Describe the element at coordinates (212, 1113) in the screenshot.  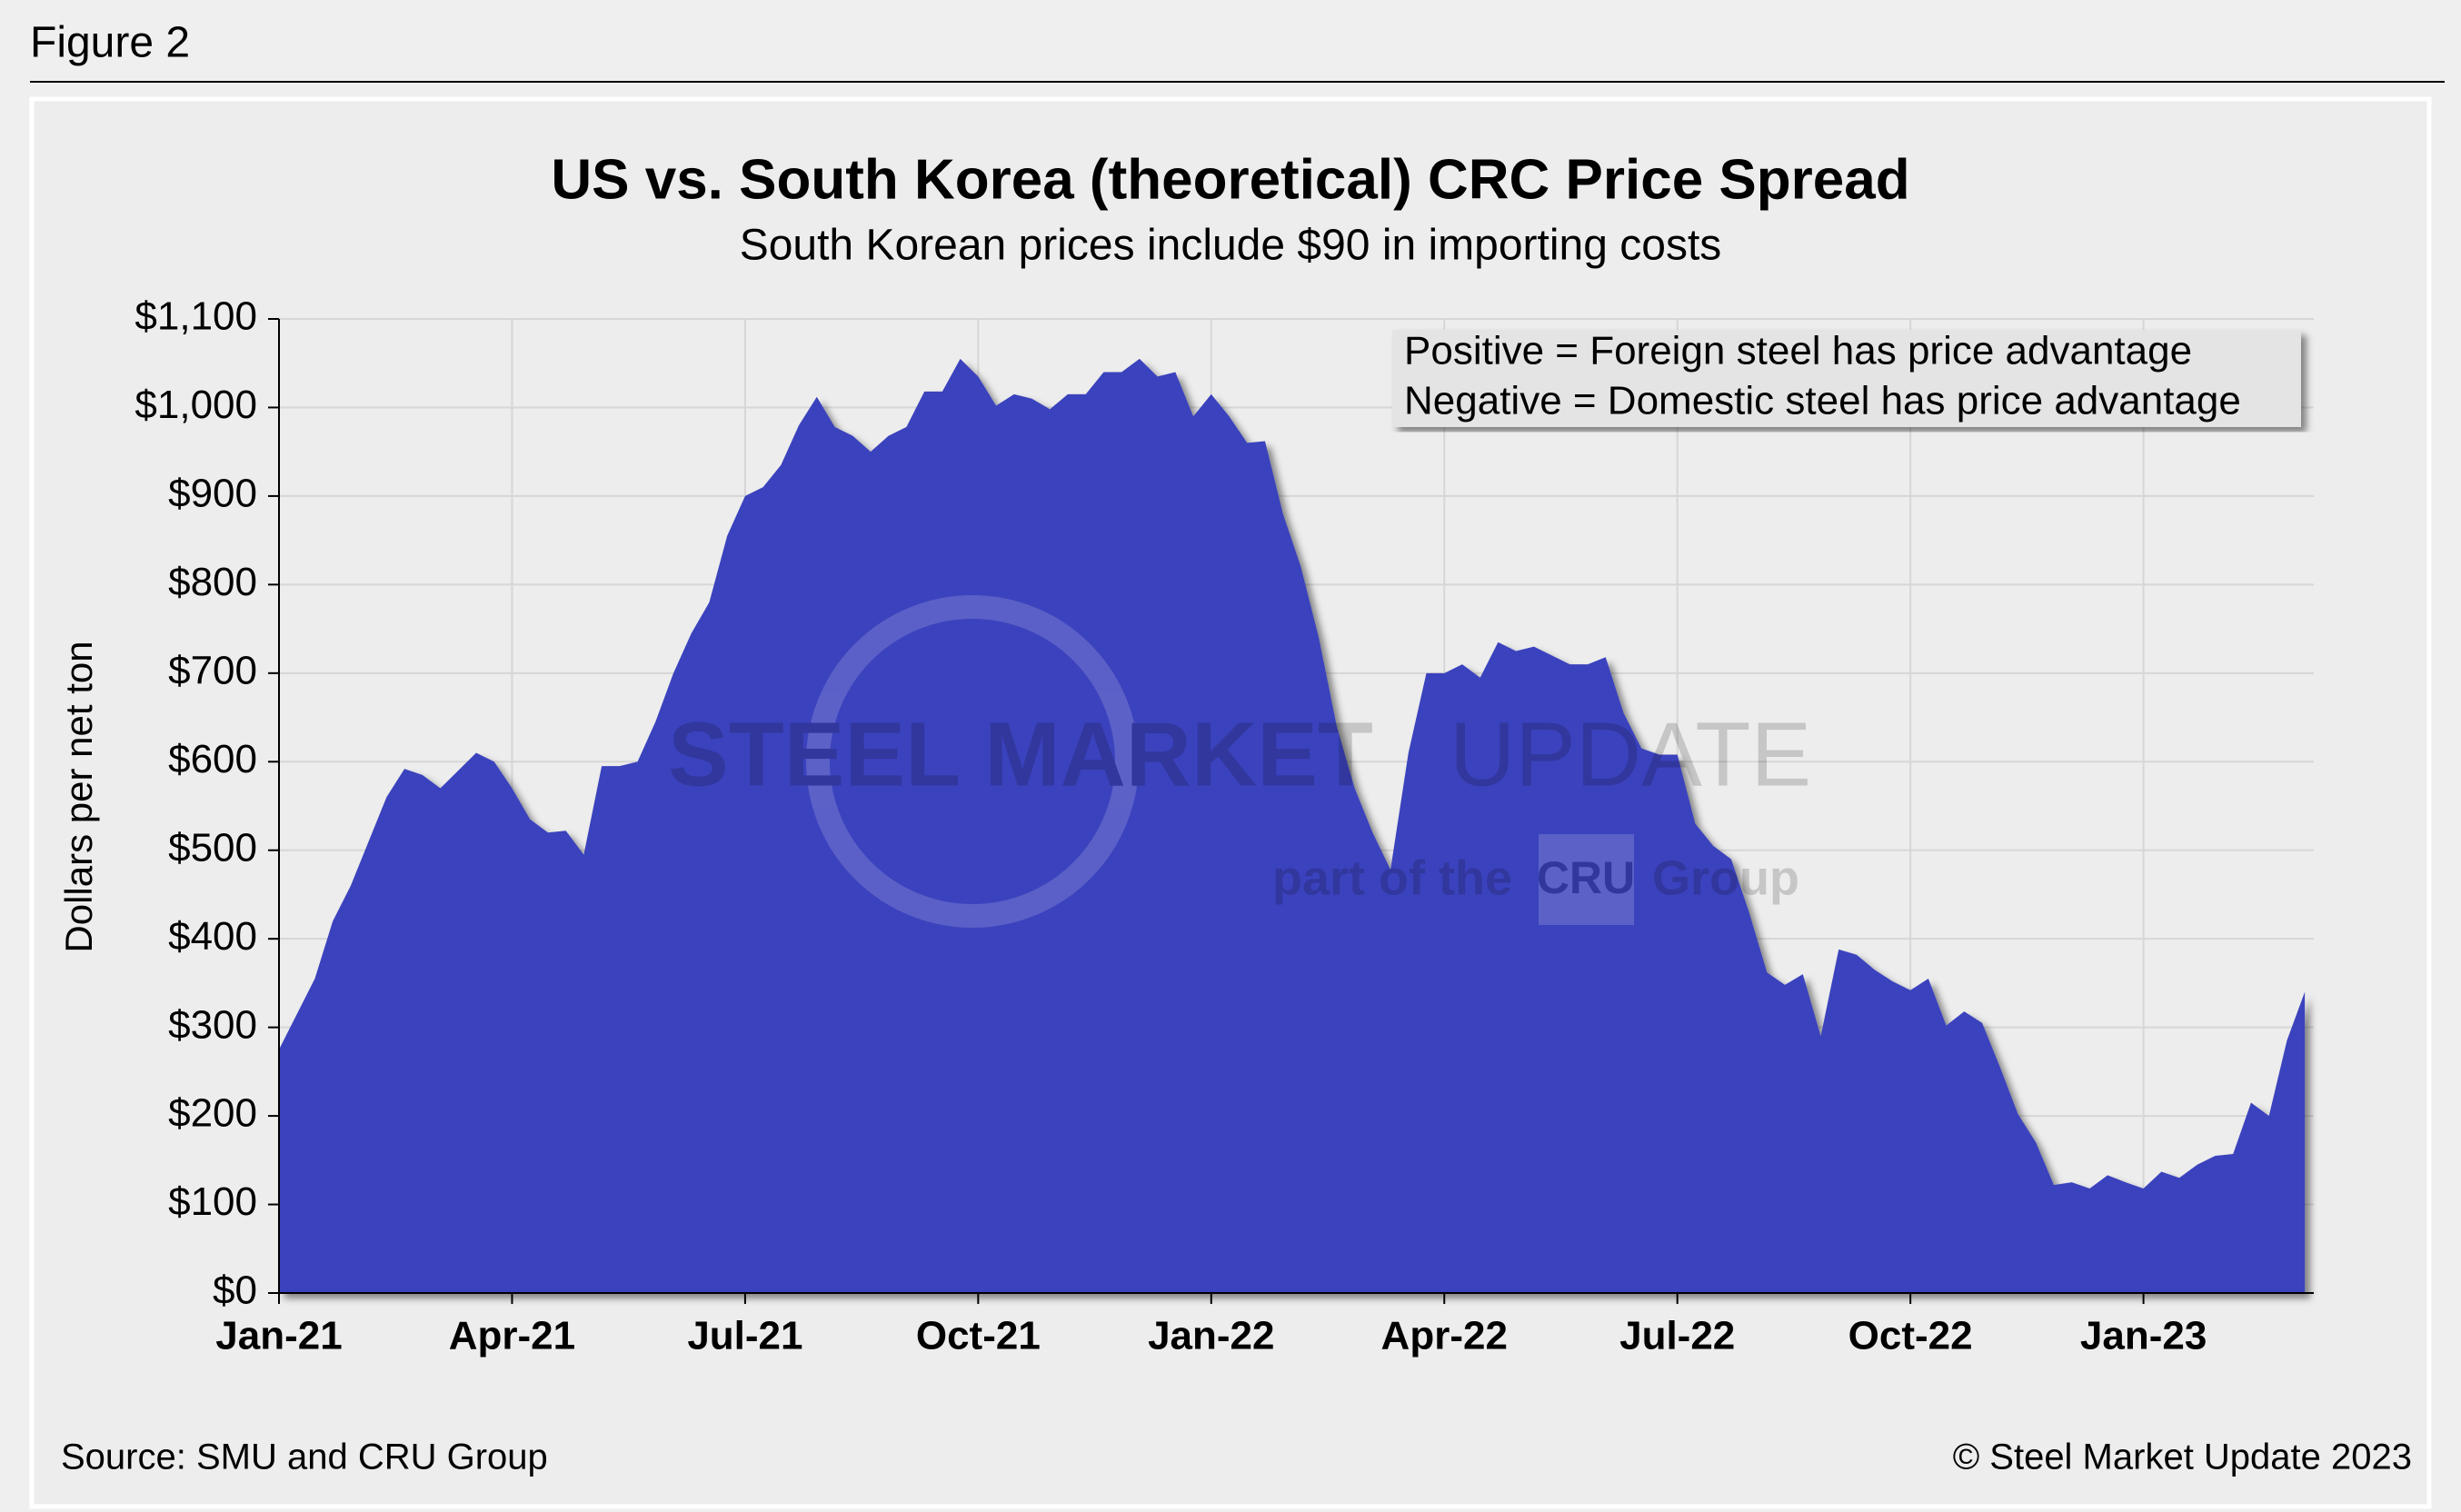
I see `y-tick-label: $200` at that location.